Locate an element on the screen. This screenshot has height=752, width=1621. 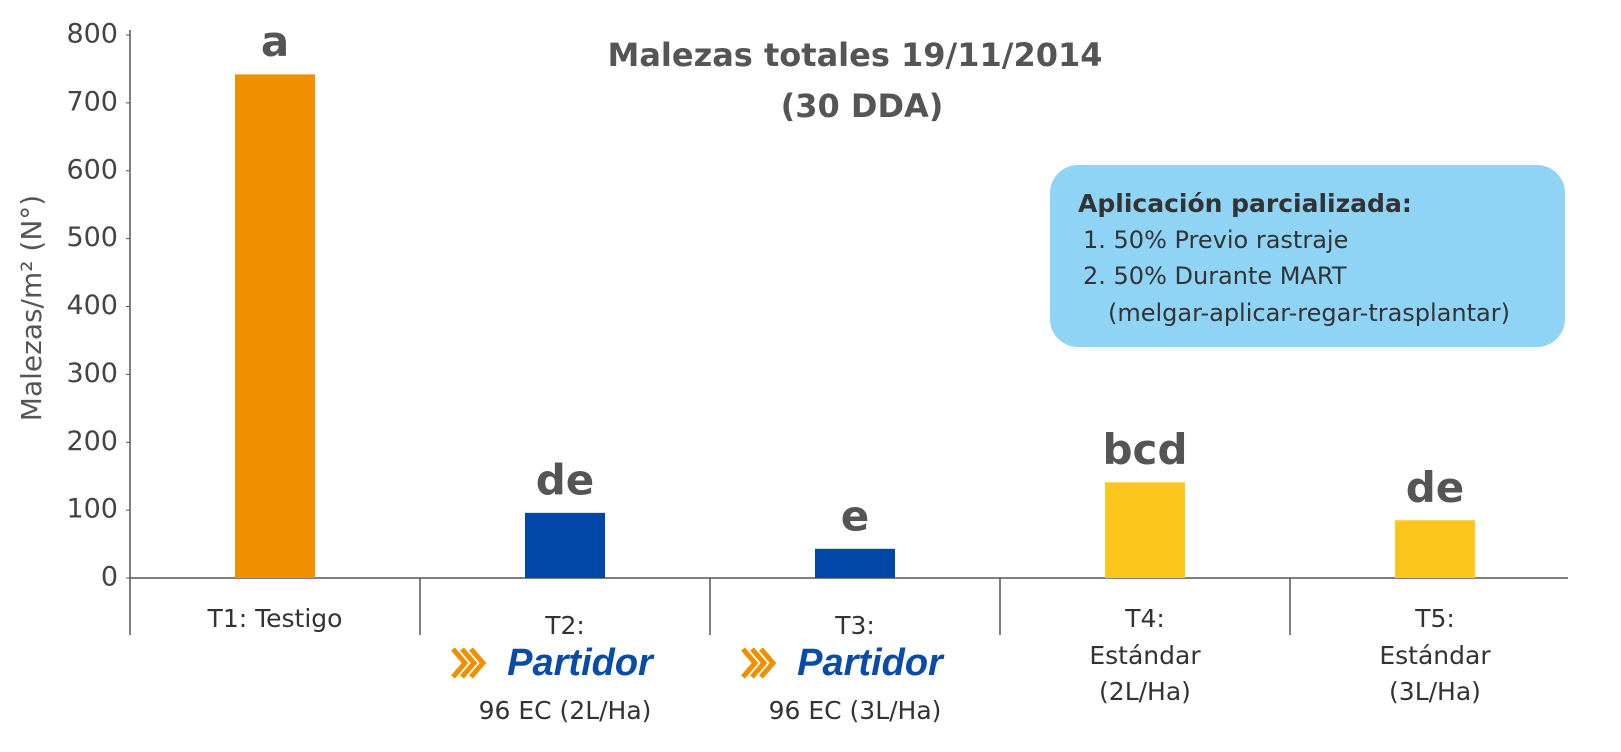
y-axis-label: Malezas/m² (N°) is located at coordinates (31, 308).